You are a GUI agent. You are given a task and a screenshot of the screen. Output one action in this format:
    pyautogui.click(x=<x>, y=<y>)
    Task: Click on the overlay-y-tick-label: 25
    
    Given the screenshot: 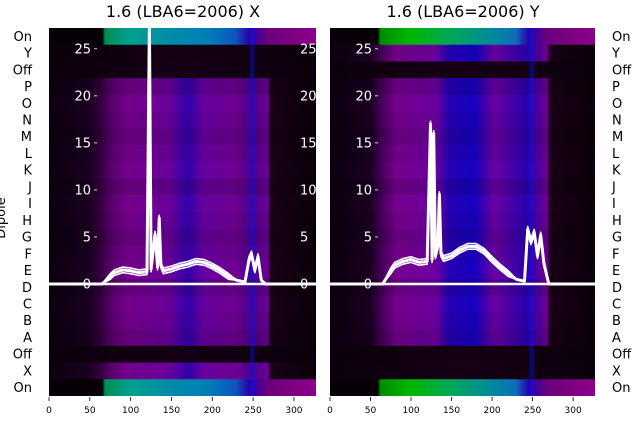 What is the action you would take?
    pyautogui.click(x=82, y=49)
    